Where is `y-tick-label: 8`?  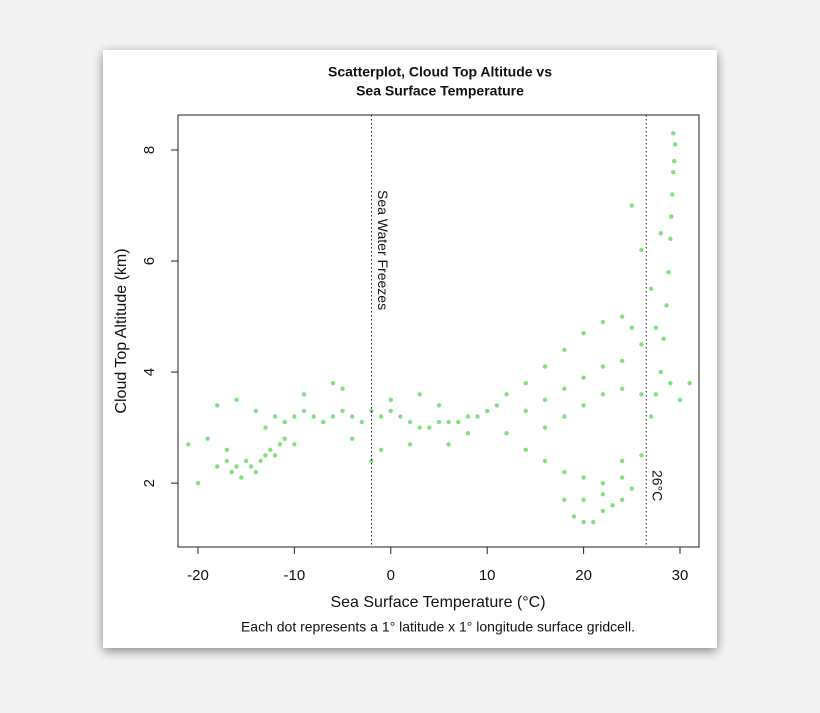 y-tick-label: 8 is located at coordinates (149, 150).